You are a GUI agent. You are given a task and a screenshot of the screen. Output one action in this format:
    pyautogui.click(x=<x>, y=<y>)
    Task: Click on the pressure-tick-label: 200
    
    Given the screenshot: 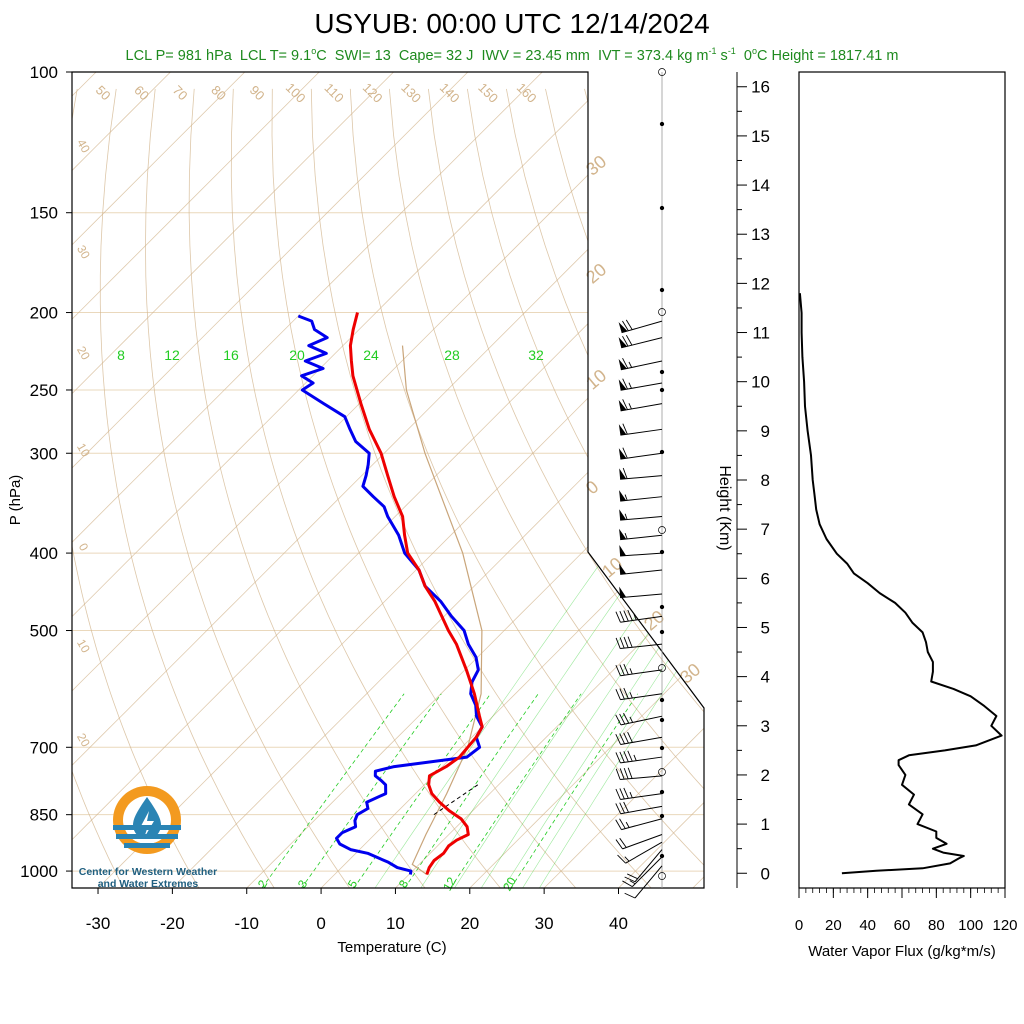 What is the action you would take?
    pyautogui.click(x=44, y=313)
    